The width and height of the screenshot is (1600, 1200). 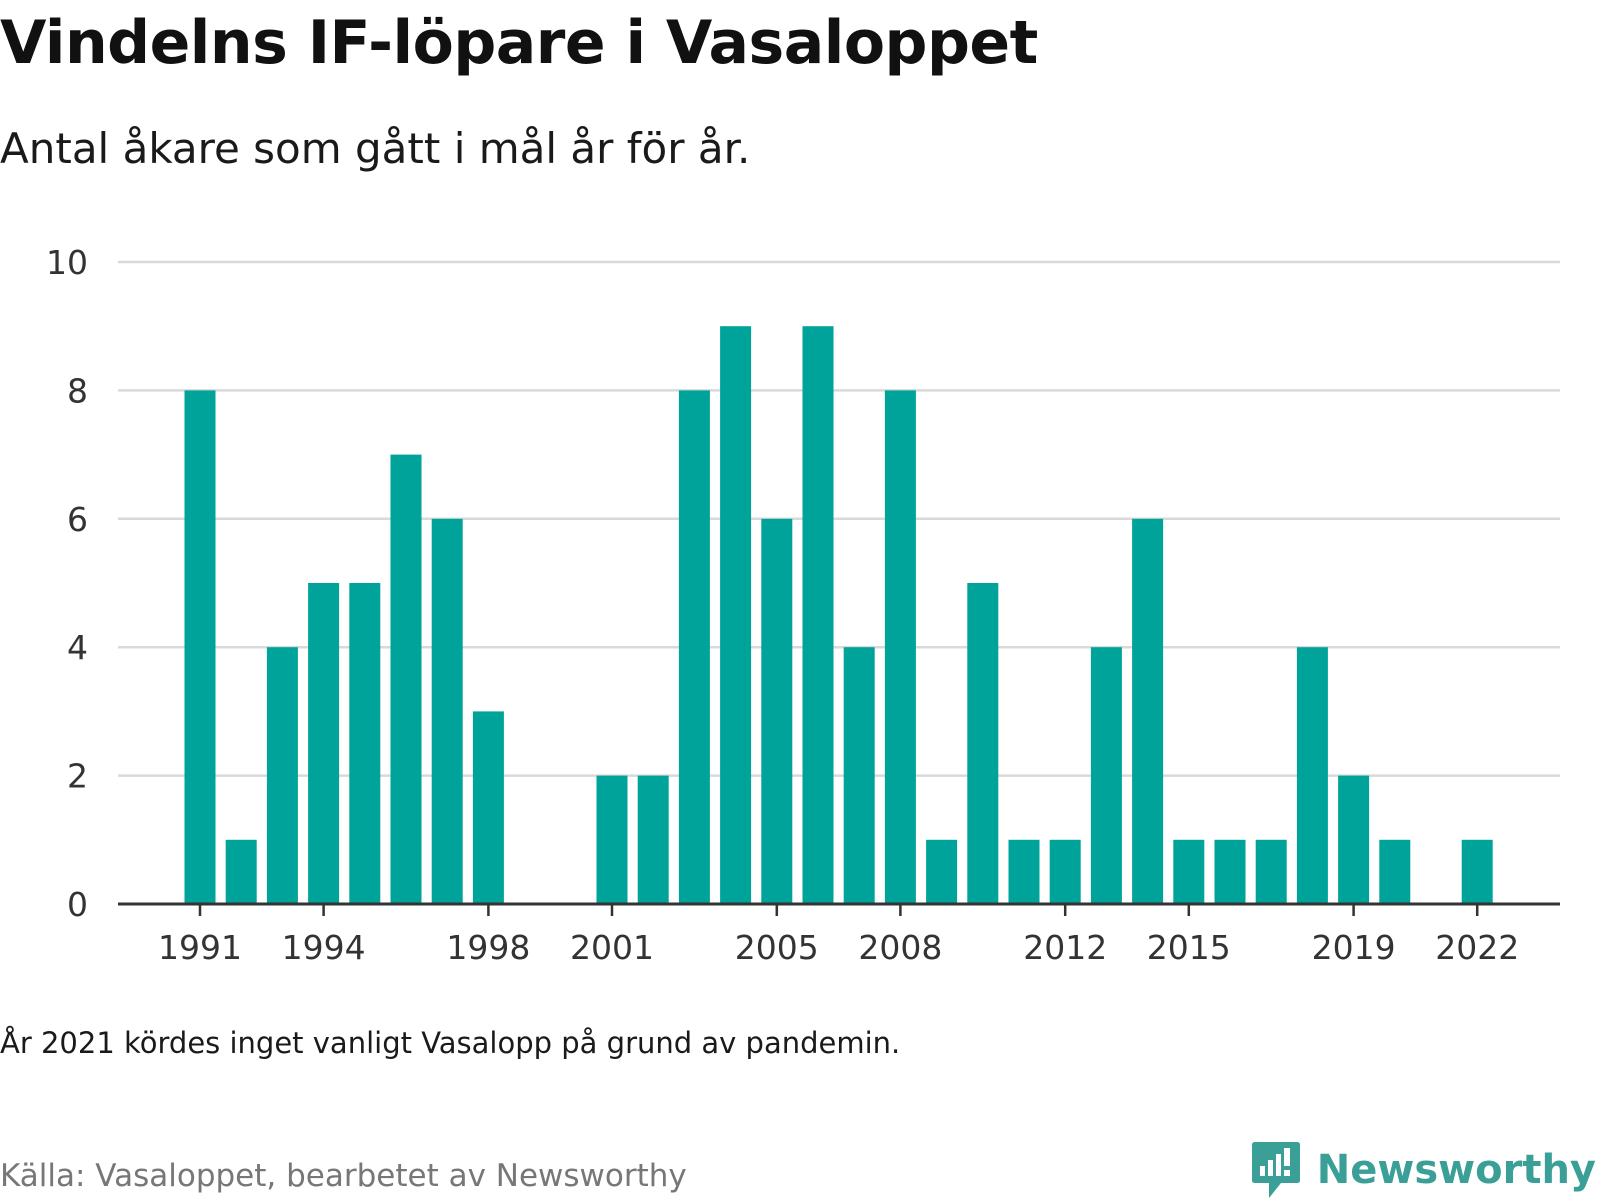 What do you see at coordinates (200, 647) in the screenshot?
I see `bar-1991` at bounding box center [200, 647].